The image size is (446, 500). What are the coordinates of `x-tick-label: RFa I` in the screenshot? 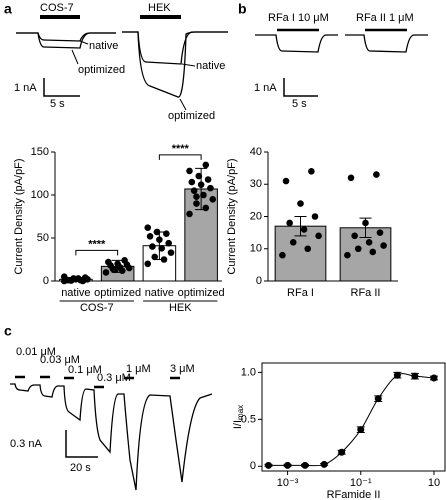 It's located at (300, 293).